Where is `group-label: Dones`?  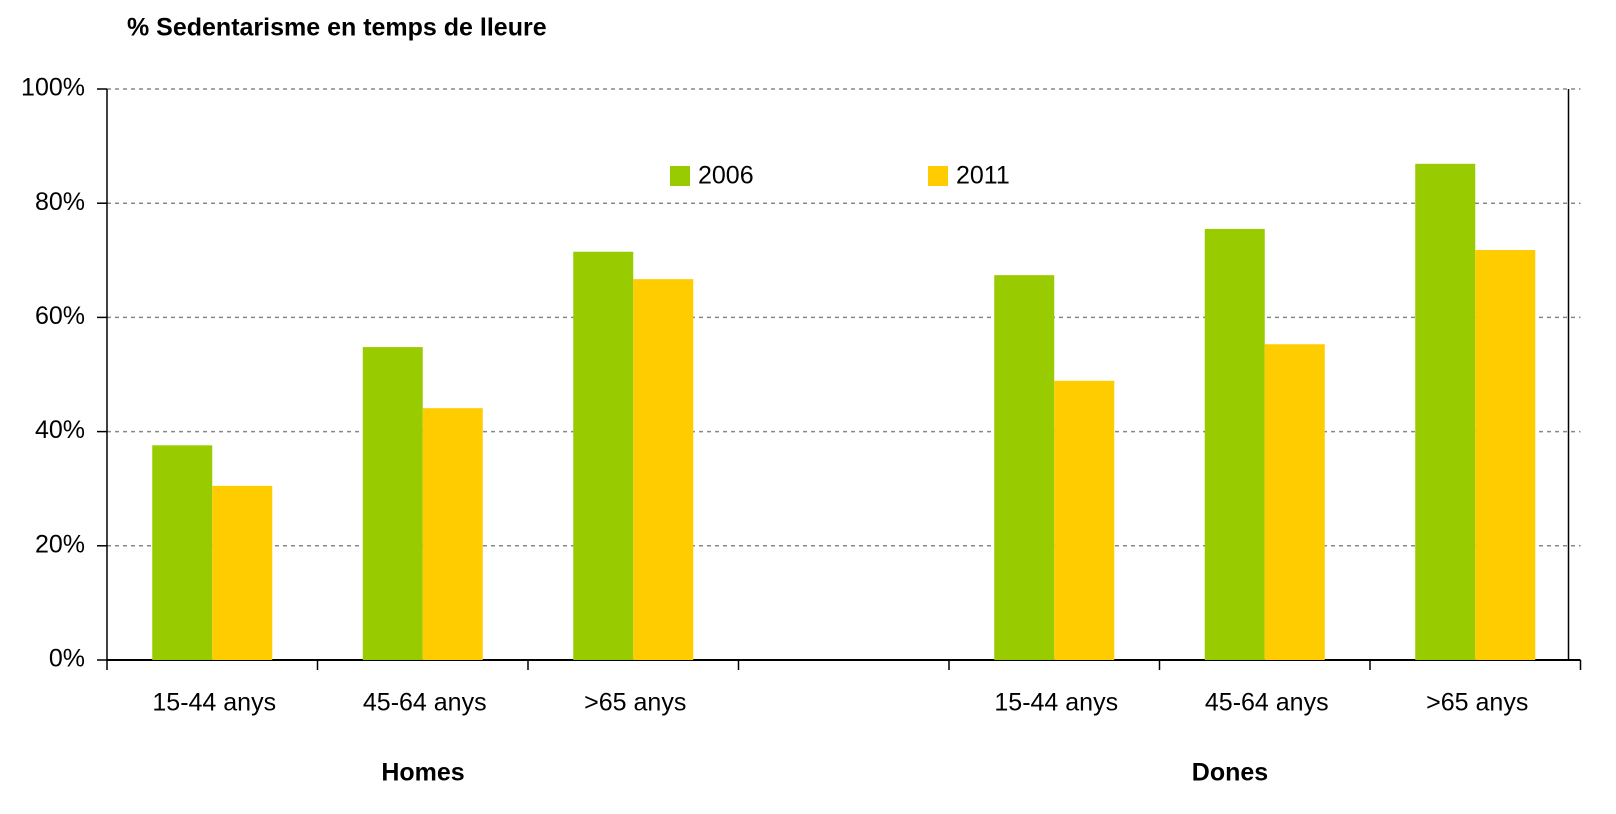 group-label: Dones is located at coordinates (1230, 773).